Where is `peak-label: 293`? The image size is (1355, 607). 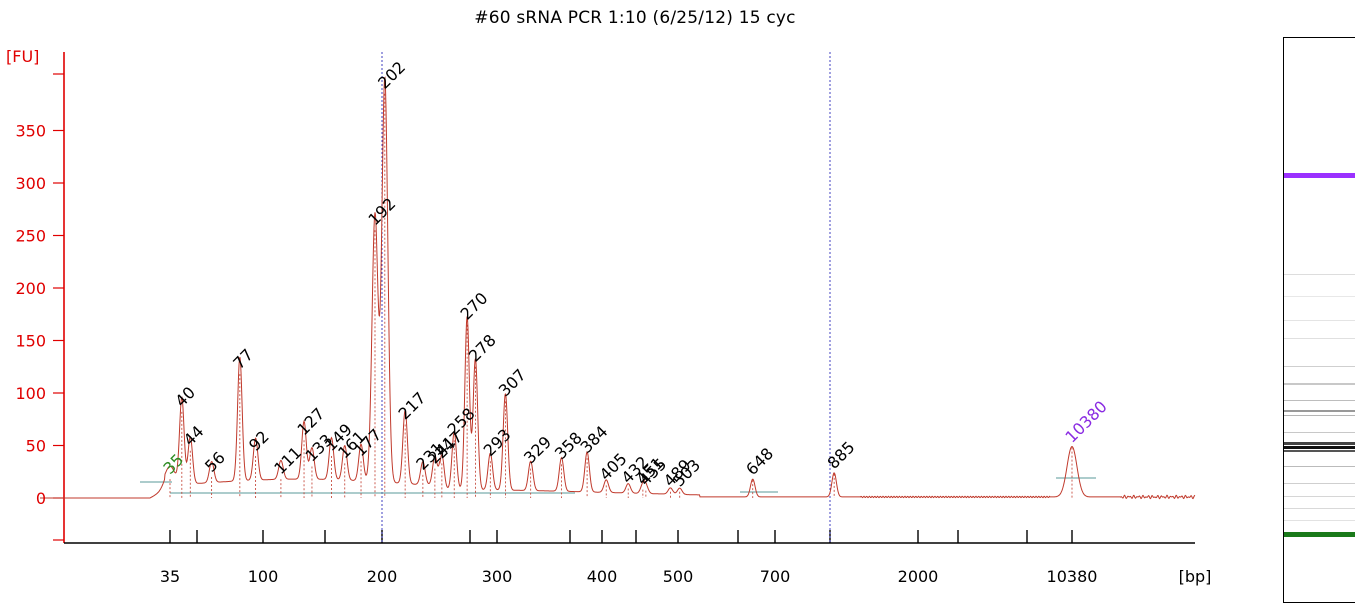 peak-label: 293 is located at coordinates (497, 442).